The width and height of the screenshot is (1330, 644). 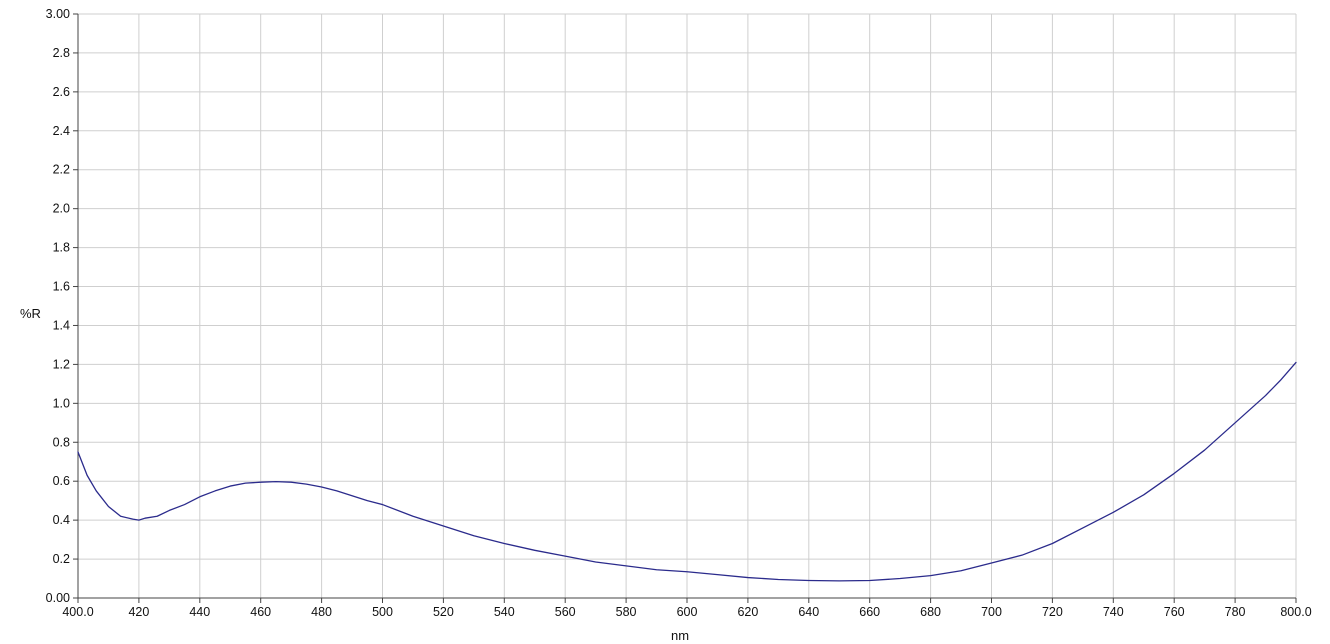 What do you see at coordinates (61, 248) in the screenshot?
I see `y-tick-label: 1.8` at bounding box center [61, 248].